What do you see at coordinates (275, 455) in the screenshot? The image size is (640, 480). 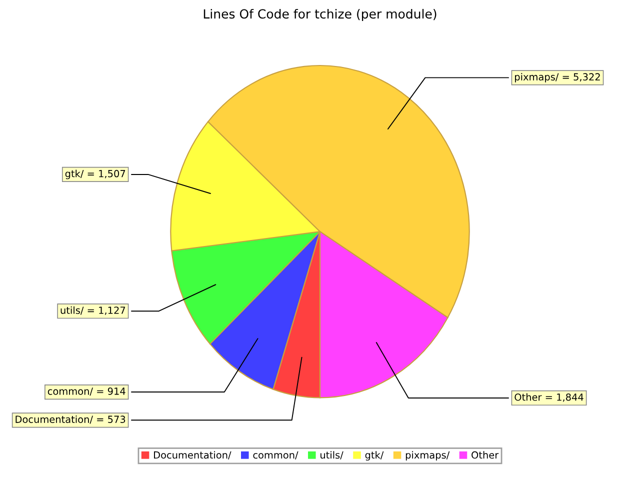 I see `legend-label: common/` at bounding box center [275, 455].